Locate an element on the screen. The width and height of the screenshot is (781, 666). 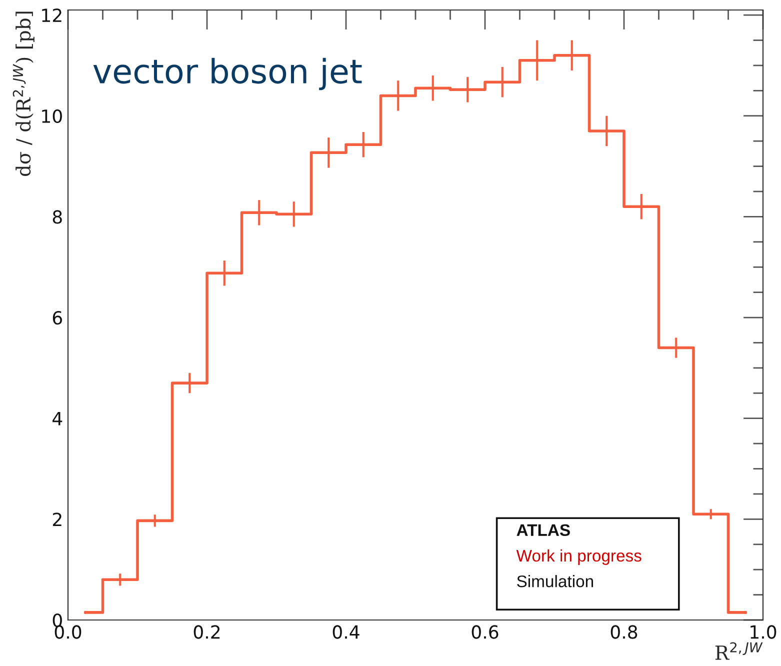
y-axis-title: dσ / d(R$^{2,JW}$) [pb] is located at coordinates (23, 94).